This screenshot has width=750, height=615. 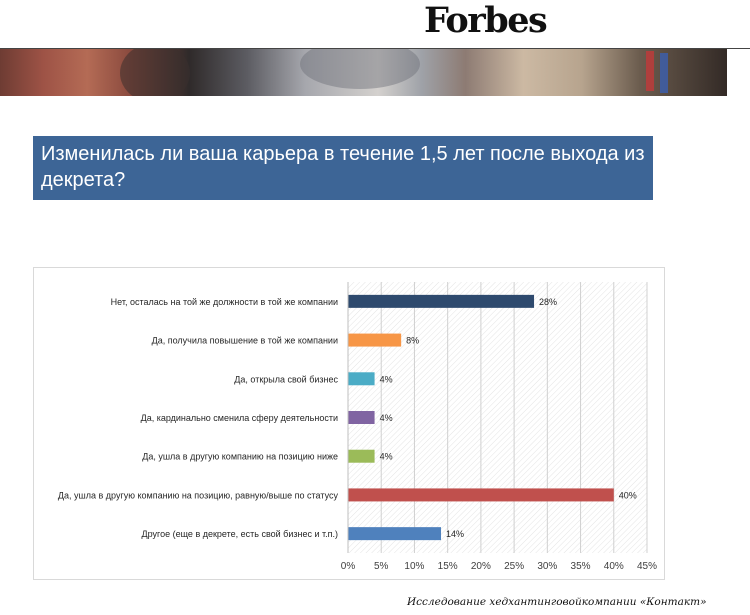 What do you see at coordinates (363, 72) in the screenshot?
I see `header-banner-image` at bounding box center [363, 72].